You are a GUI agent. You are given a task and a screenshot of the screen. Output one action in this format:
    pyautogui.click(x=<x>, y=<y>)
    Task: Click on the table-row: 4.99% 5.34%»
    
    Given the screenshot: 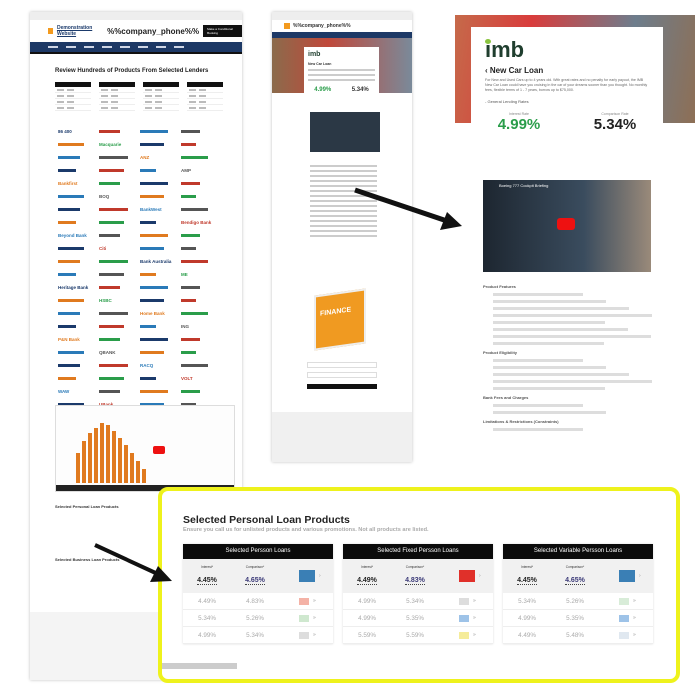 What is the action you would take?
    pyautogui.click(x=418, y=601)
    